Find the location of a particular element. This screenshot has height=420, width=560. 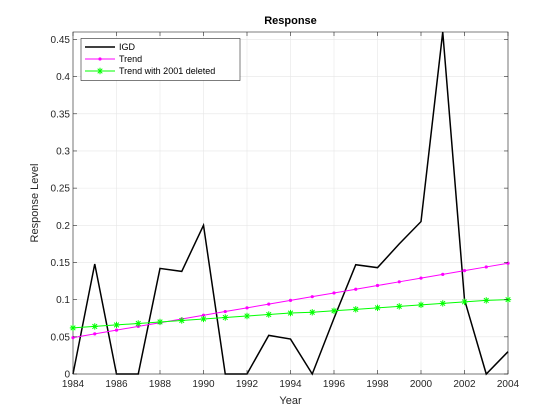

x-tick-label: 1994 is located at coordinates (290, 384).